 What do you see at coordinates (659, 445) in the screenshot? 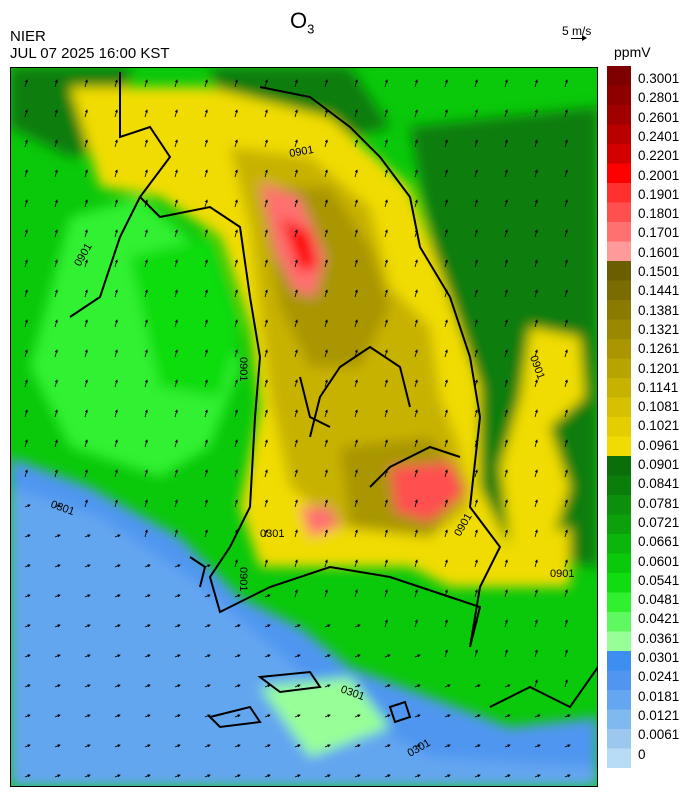
I see `colorbar-label: 0.0961` at bounding box center [659, 445].